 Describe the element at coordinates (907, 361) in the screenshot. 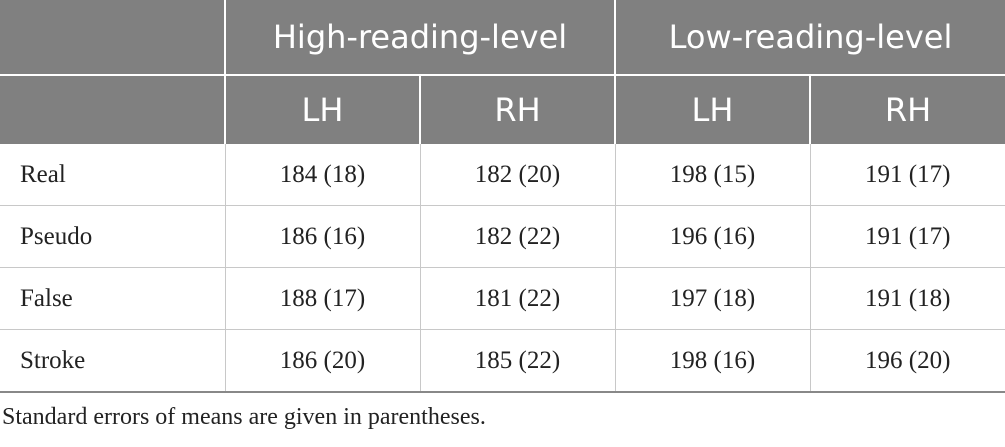

I see `cell: 196 (20)` at that location.